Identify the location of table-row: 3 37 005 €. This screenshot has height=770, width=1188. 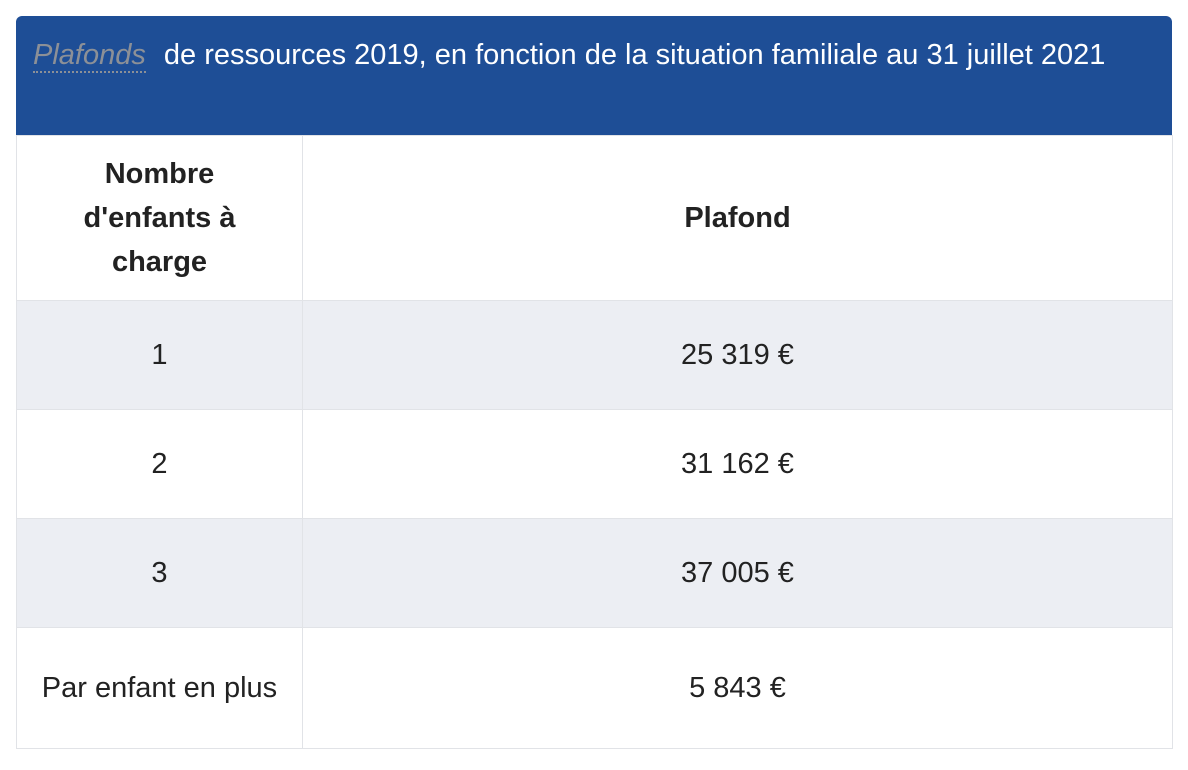
(594, 573).